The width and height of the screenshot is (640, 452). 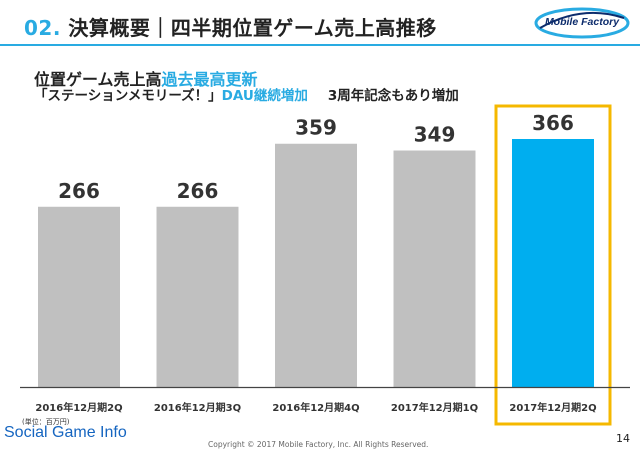 What do you see at coordinates (128, 96) in the screenshot?
I see `subtitle-line-2-prefix: 「ステーションメモリーズ！」` at bounding box center [128, 96].